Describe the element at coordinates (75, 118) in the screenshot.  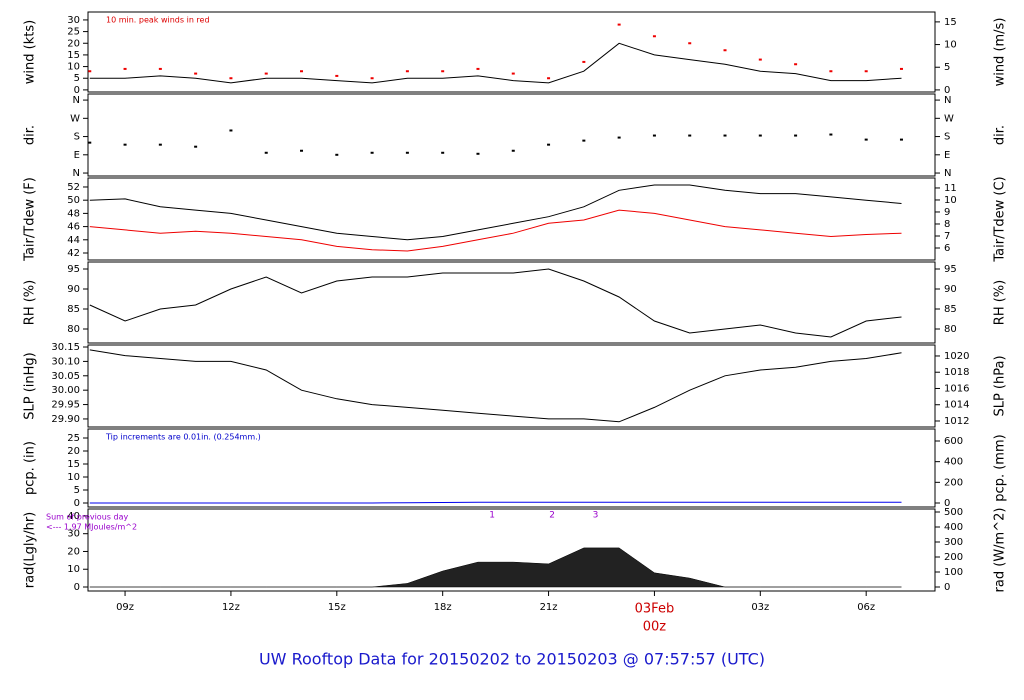
I see `y-tick-label: W` at that location.